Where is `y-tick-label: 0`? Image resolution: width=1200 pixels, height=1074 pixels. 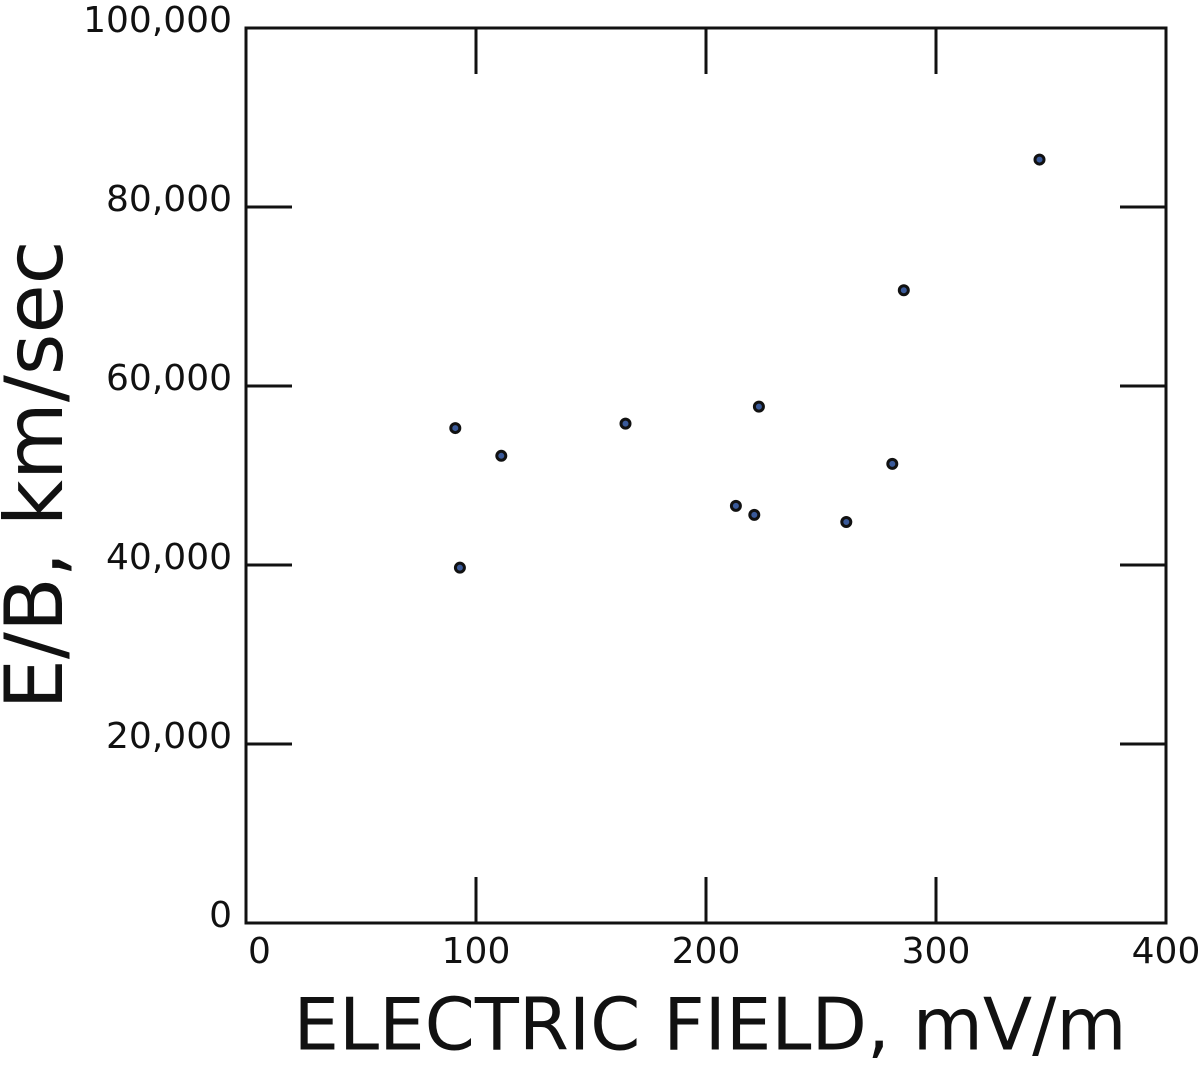
y-tick-label: 0 is located at coordinates (220, 915).